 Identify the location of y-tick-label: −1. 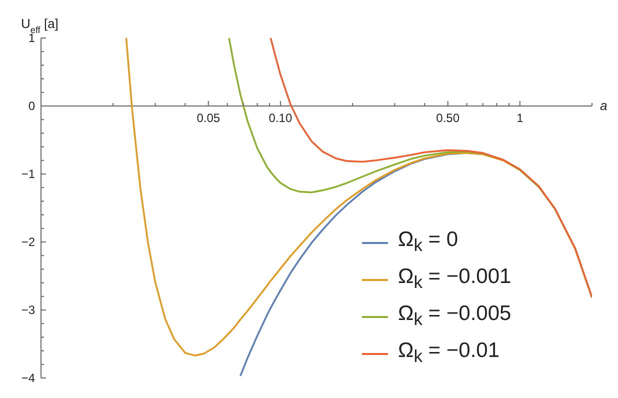
(28, 174).